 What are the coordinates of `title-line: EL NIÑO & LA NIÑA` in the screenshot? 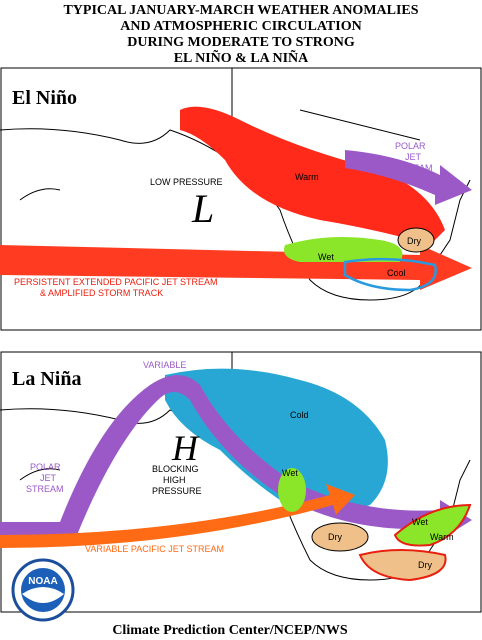 It's located at (241, 57).